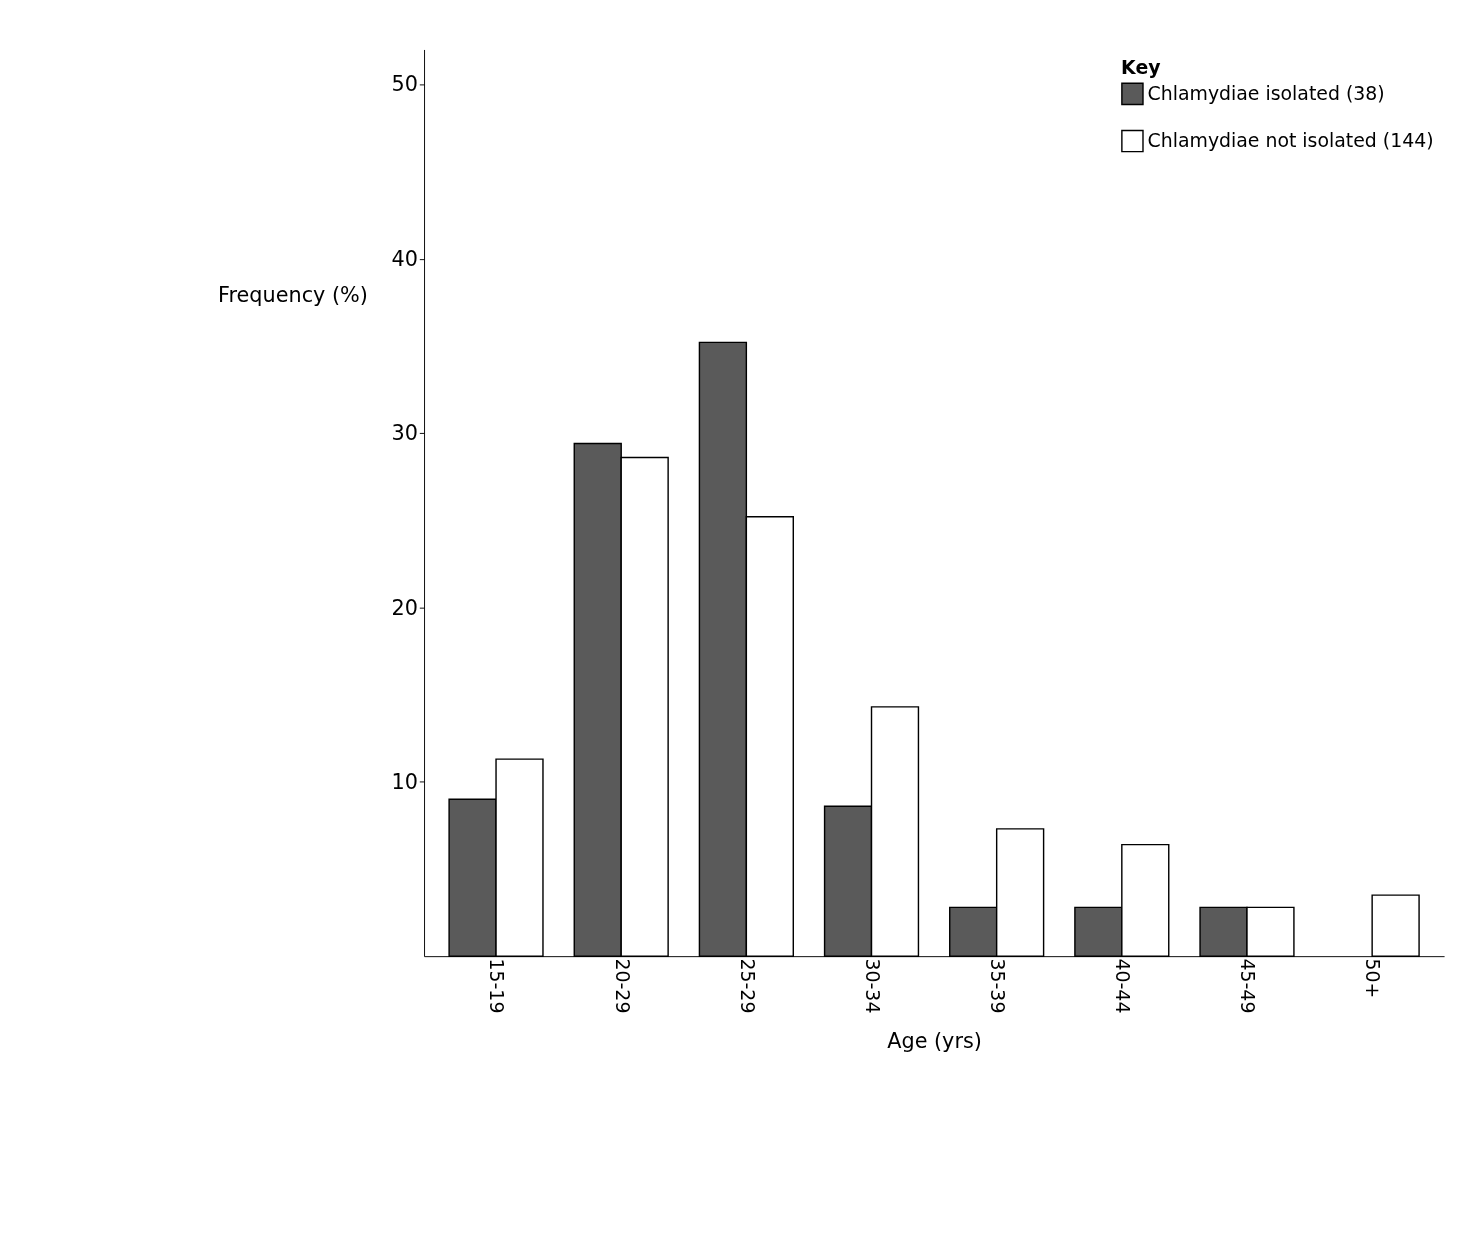  Describe the element at coordinates (934, 1041) in the screenshot. I see `x-axis-title: Age (yrs)` at that location.